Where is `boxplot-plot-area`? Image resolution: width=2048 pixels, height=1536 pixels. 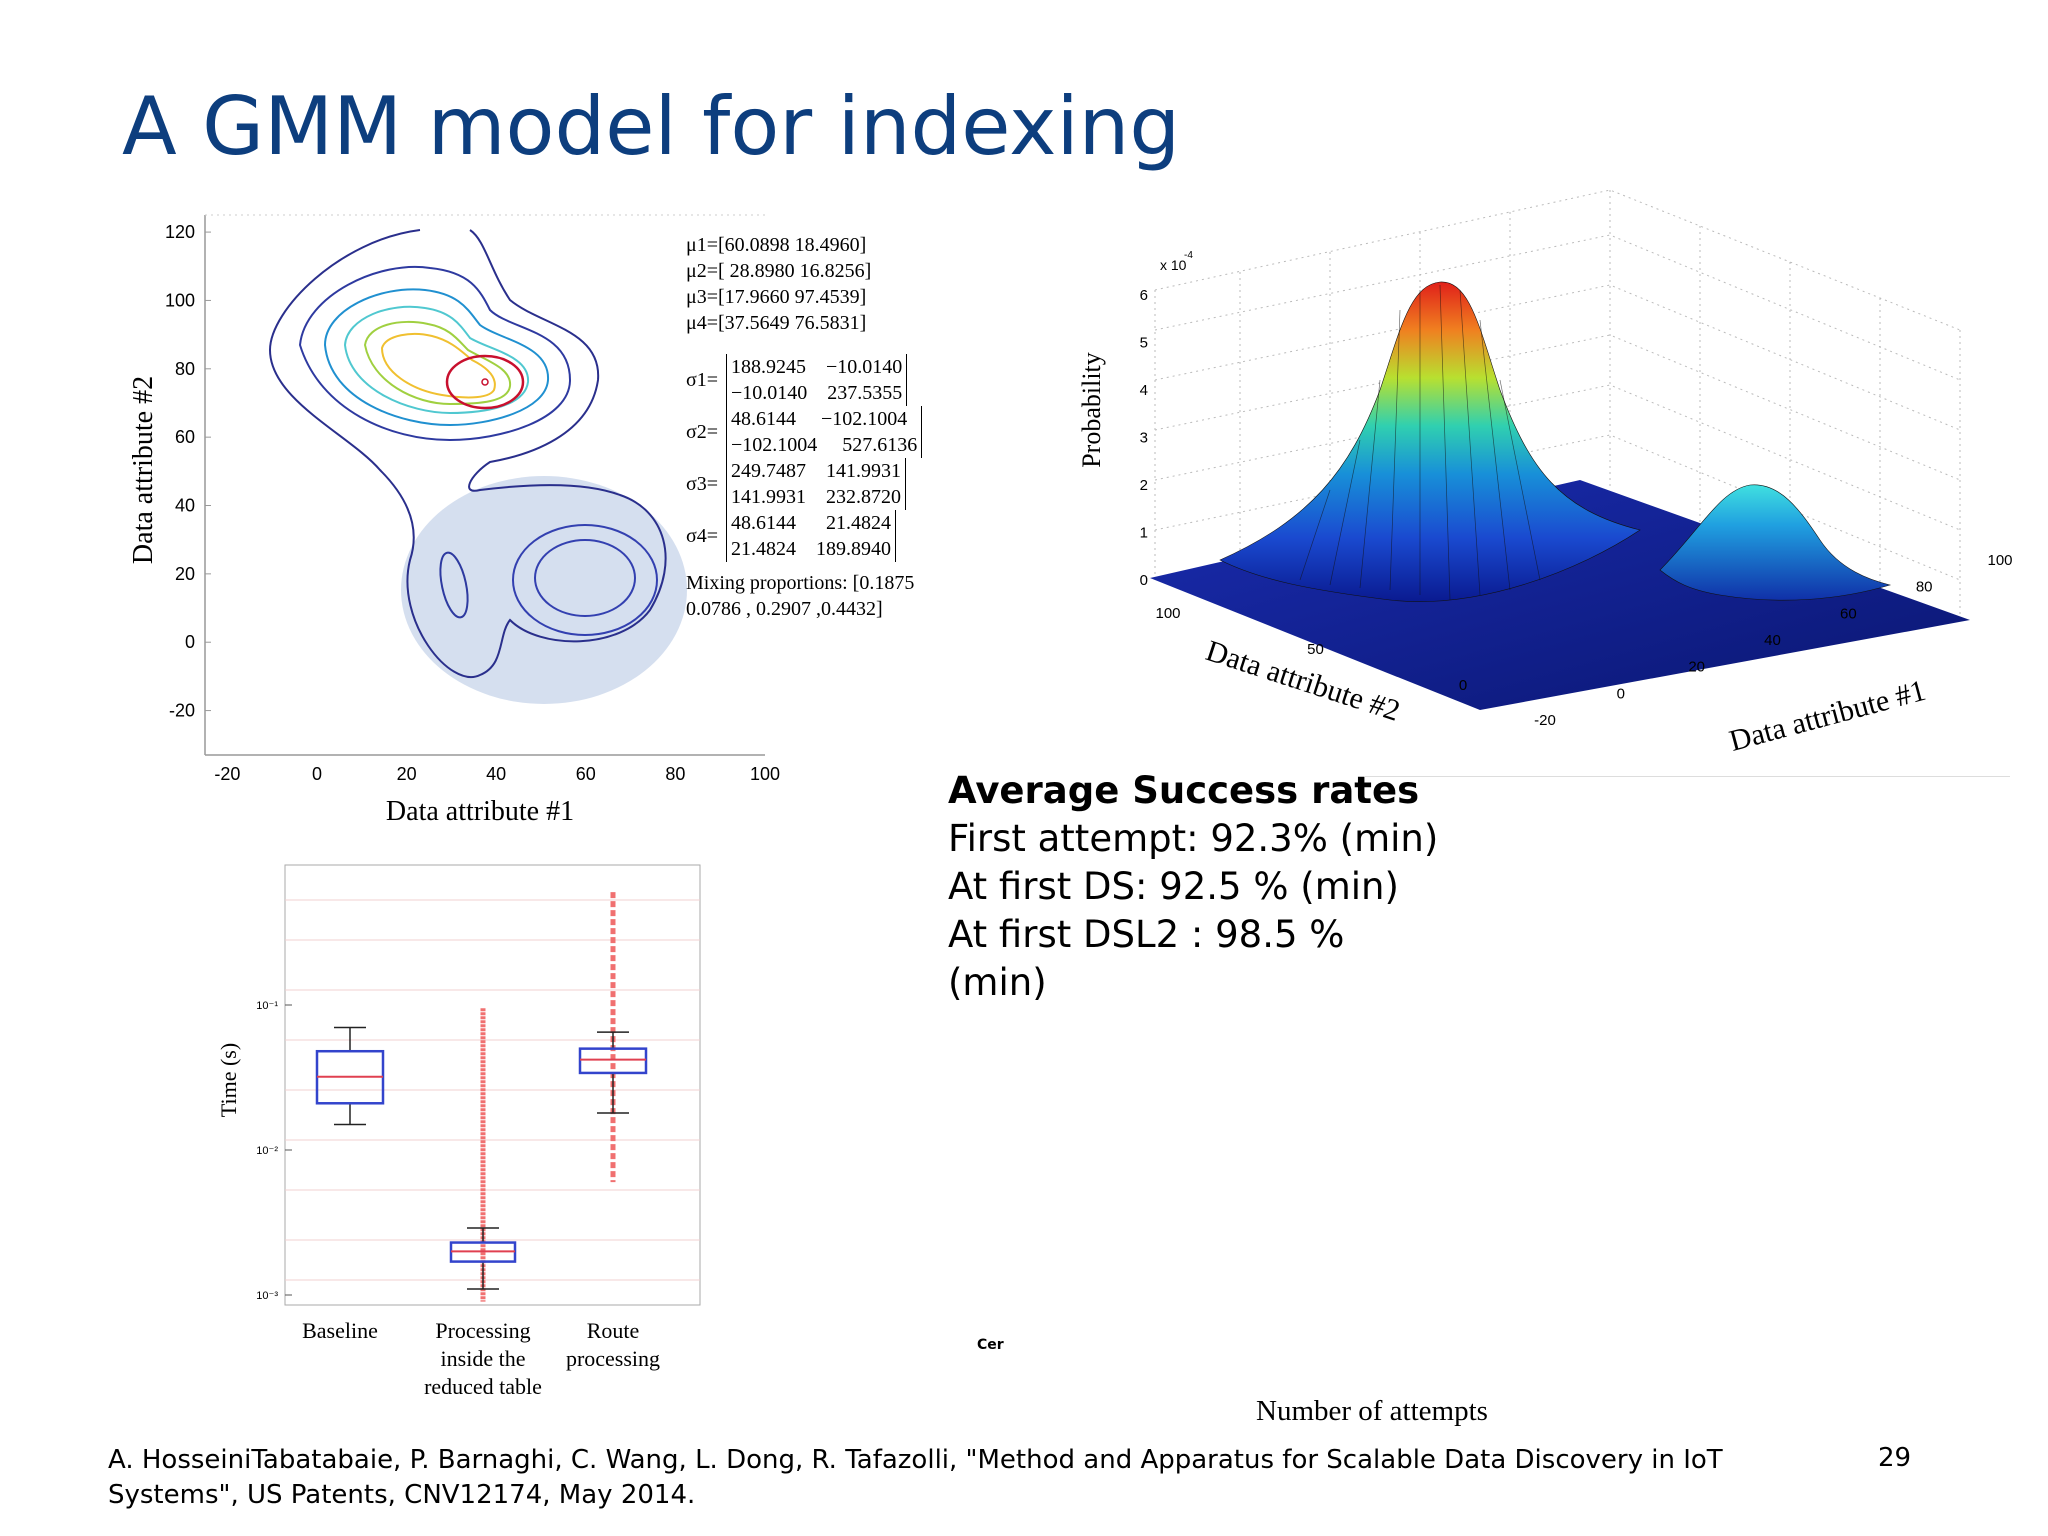
boxplot-plot-area is located at coordinates (492, 1085).